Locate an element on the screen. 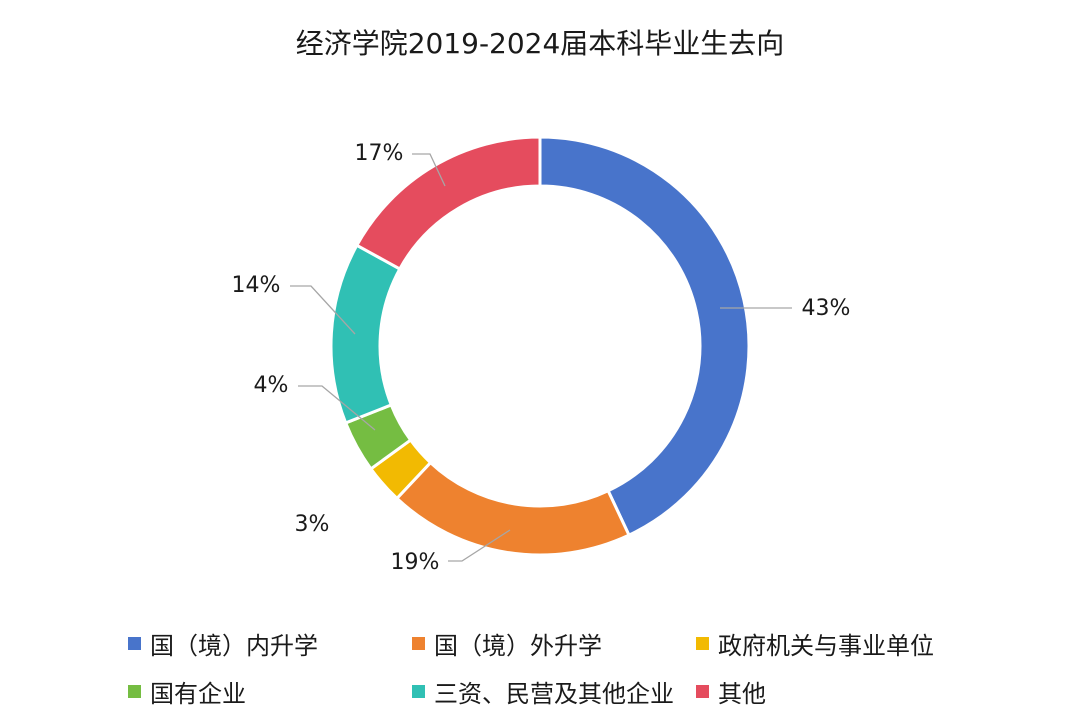  legend-label: 国（境）内升学 is located at coordinates (234, 646).